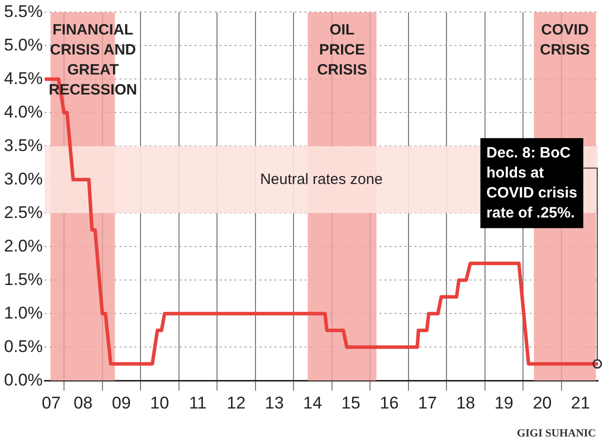 The image size is (602, 443). Describe the element at coordinates (23, 346) in the screenshot. I see `y-tick-label: 0.5%` at that location.